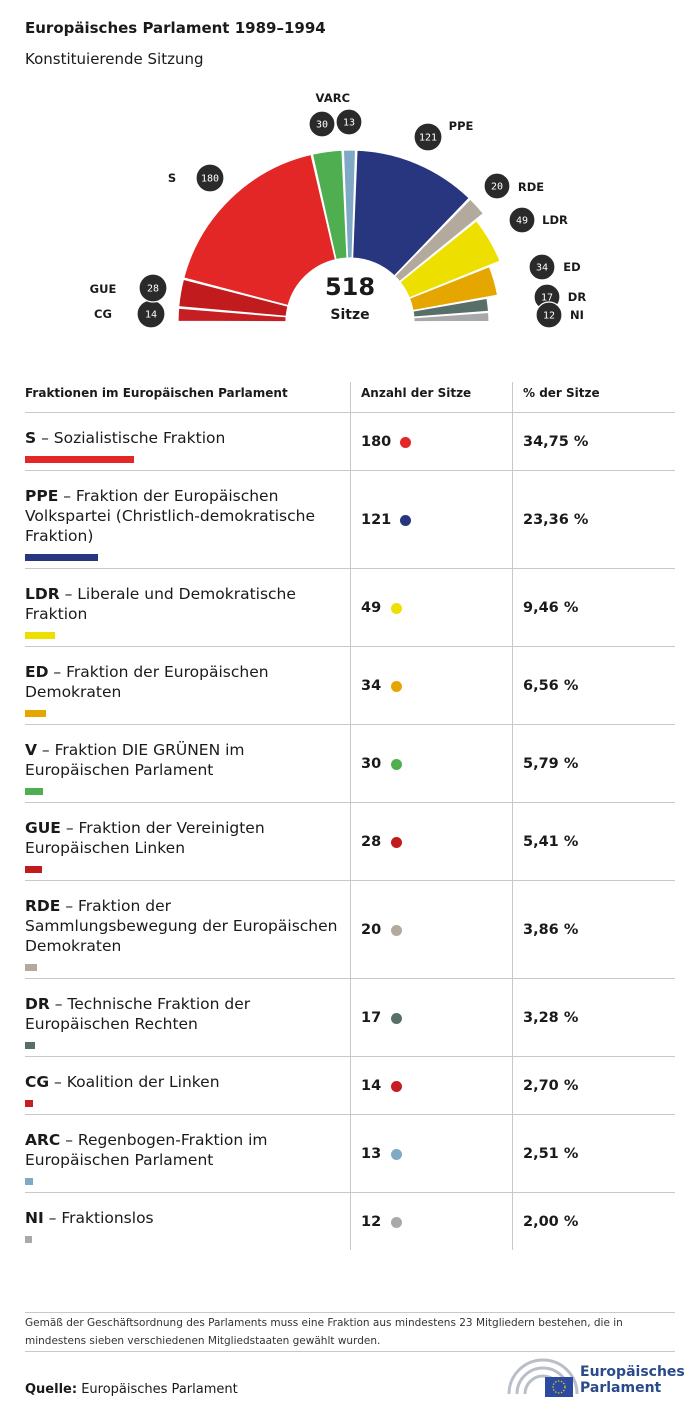 This screenshot has width=700, height=1416. Describe the element at coordinates (577, 315) in the screenshot. I see `party-label-ni: NI` at that location.